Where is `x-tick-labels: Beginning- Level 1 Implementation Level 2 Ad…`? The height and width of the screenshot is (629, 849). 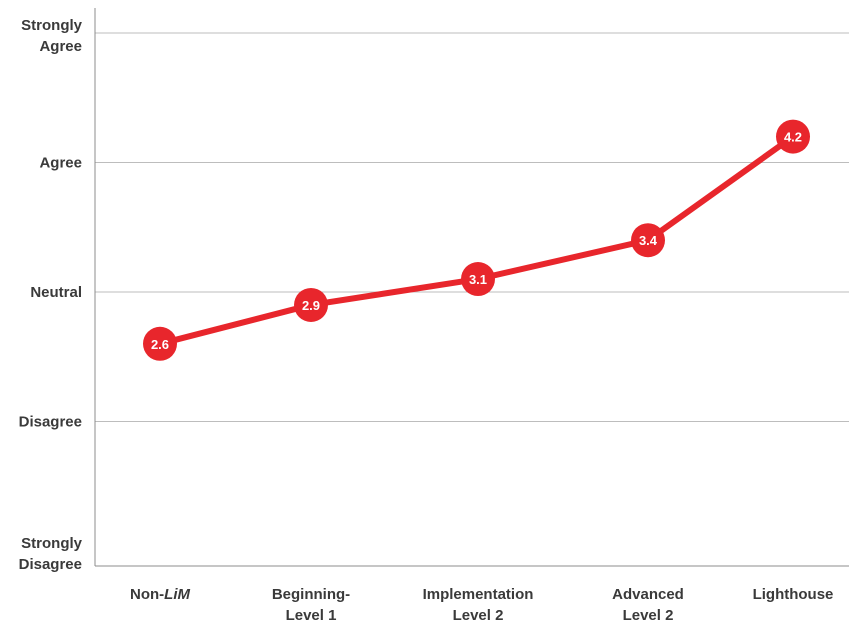
x-tick-labels: Beginning- Level 1 Implementation Level 2 Ad… is located at coordinates (481, 605).